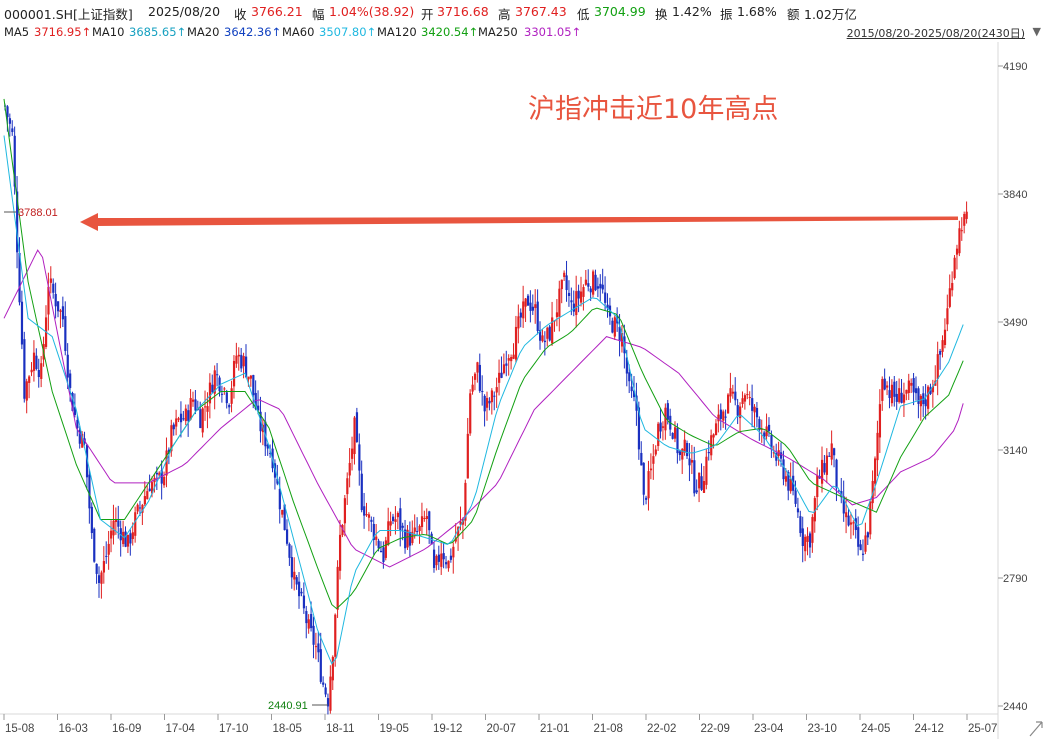 The height and width of the screenshot is (739, 1045). What do you see at coordinates (288, 706) in the screenshot?
I see `low-marker-label: 2440.91` at bounding box center [288, 706].